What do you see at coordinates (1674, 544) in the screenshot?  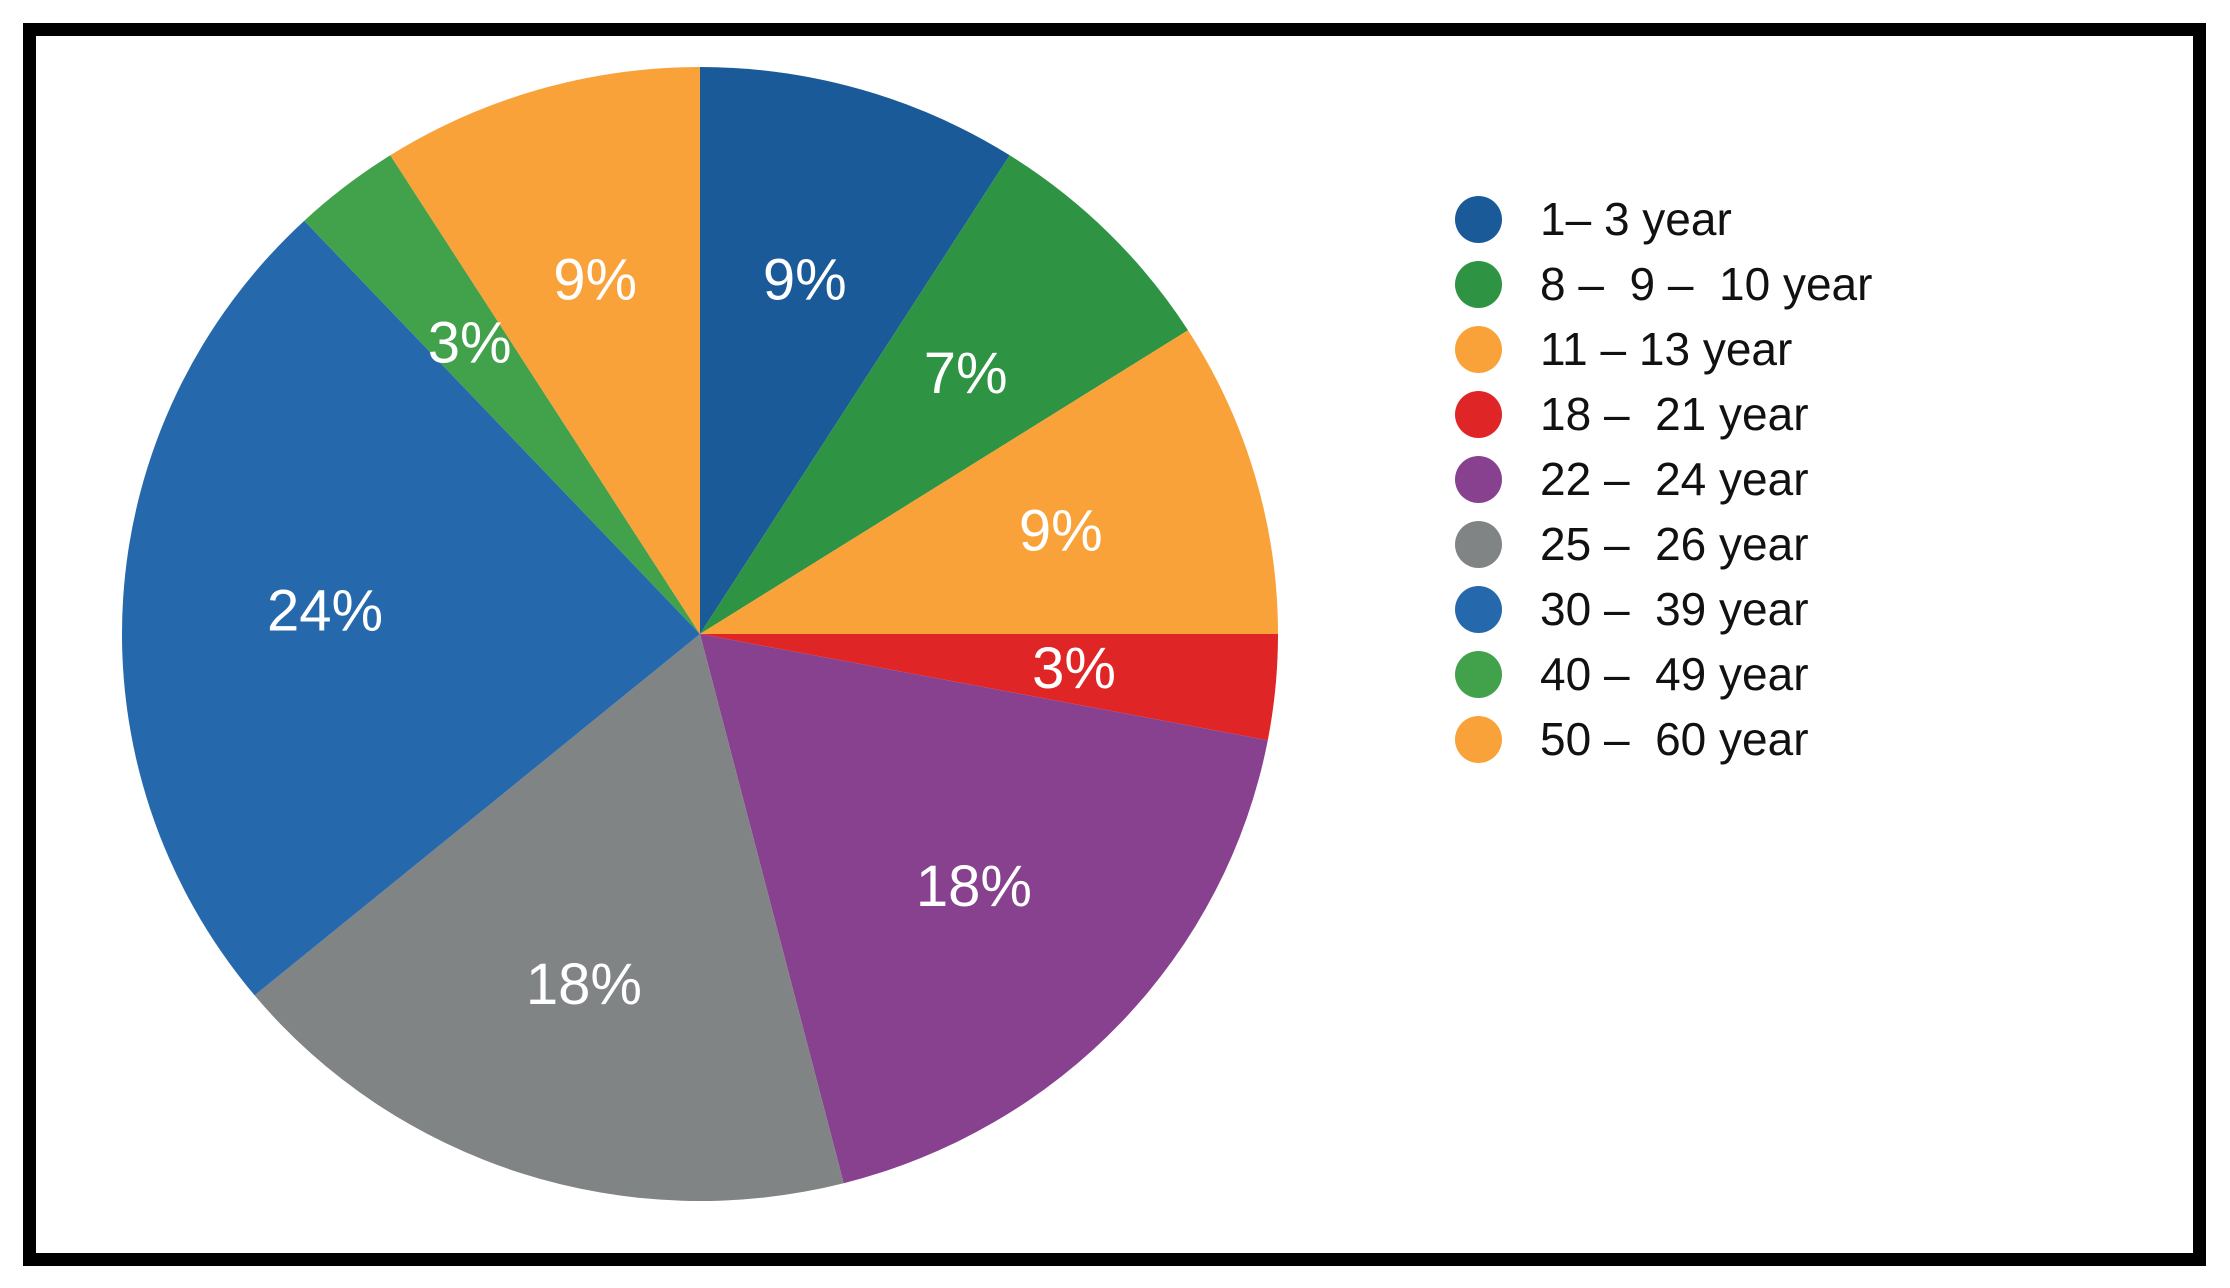 I see `legend-label: 25 – 26 year` at bounding box center [1674, 544].